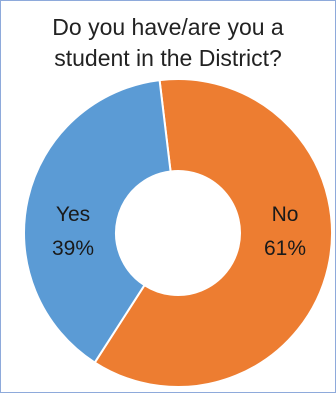 The height and width of the screenshot is (393, 336). What do you see at coordinates (285, 214) in the screenshot?
I see `slice-label-no: No` at bounding box center [285, 214].